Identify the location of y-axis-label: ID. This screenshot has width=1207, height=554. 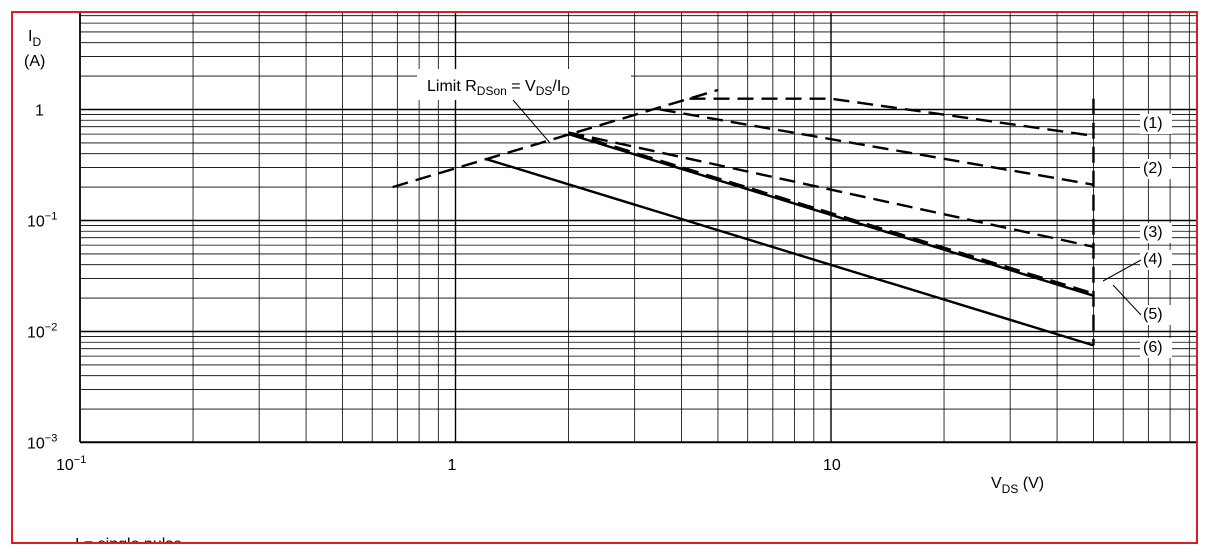
(34, 38).